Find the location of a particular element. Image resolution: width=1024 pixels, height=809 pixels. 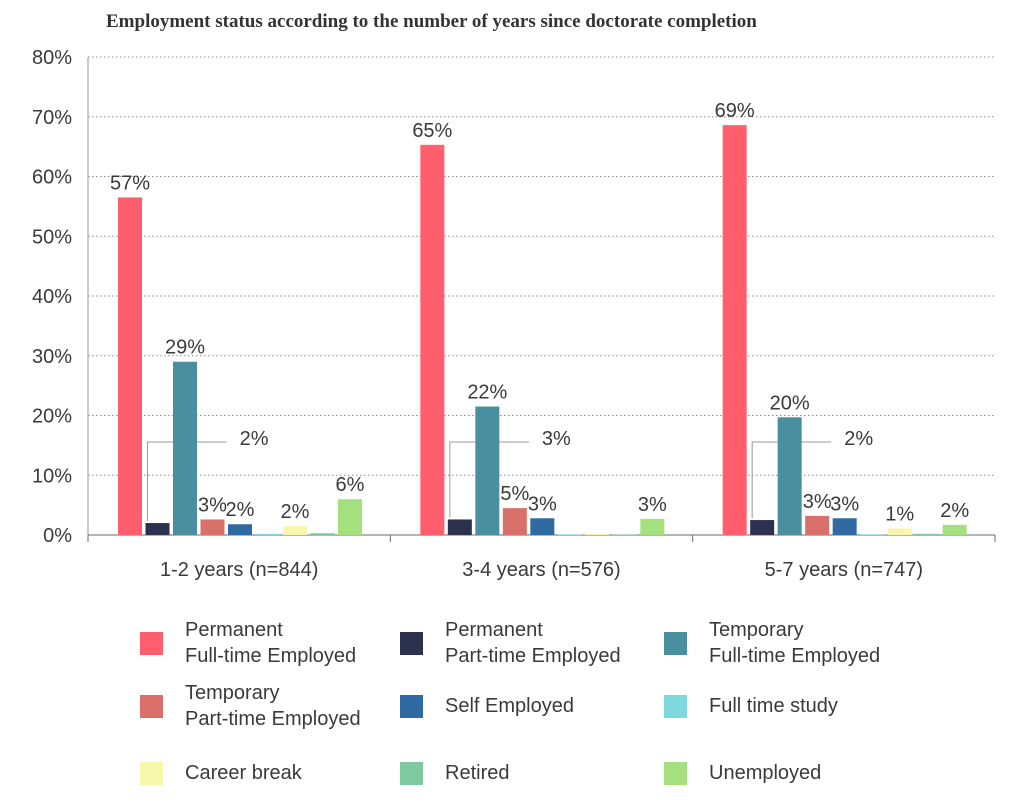

y-tick-label: 50% is located at coordinates (52, 237).